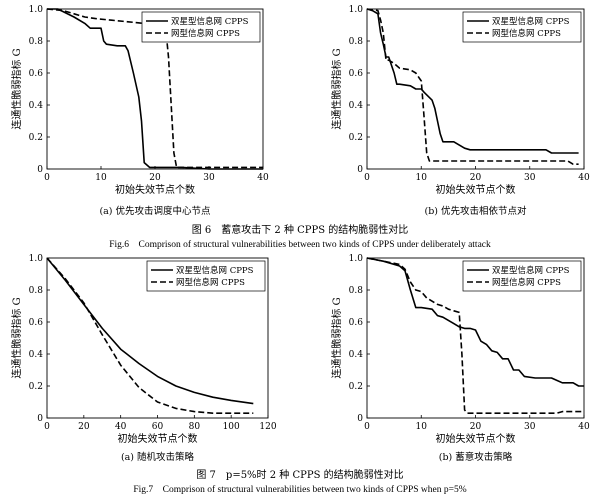  I want to click on x-tick-label: 100, so click(231, 427).